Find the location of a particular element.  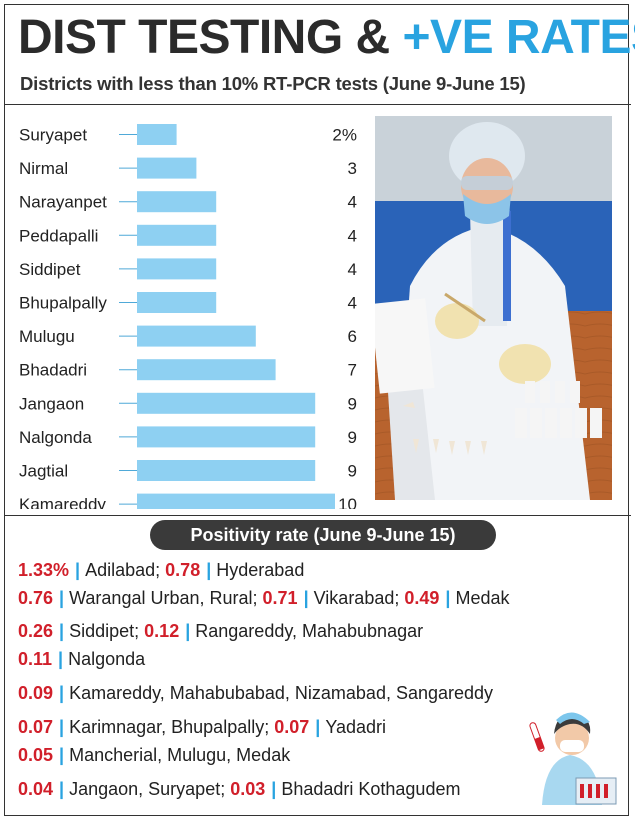

district-names: Hyderabad is located at coordinates (260, 570).